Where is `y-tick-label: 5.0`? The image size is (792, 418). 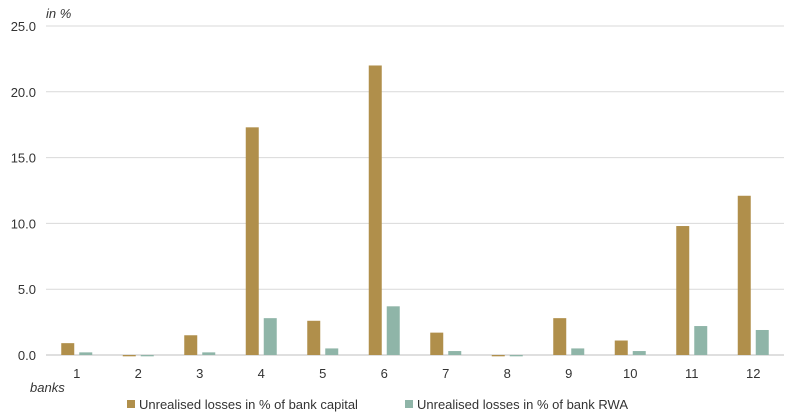
y-tick-label: 5.0 is located at coordinates (27, 289).